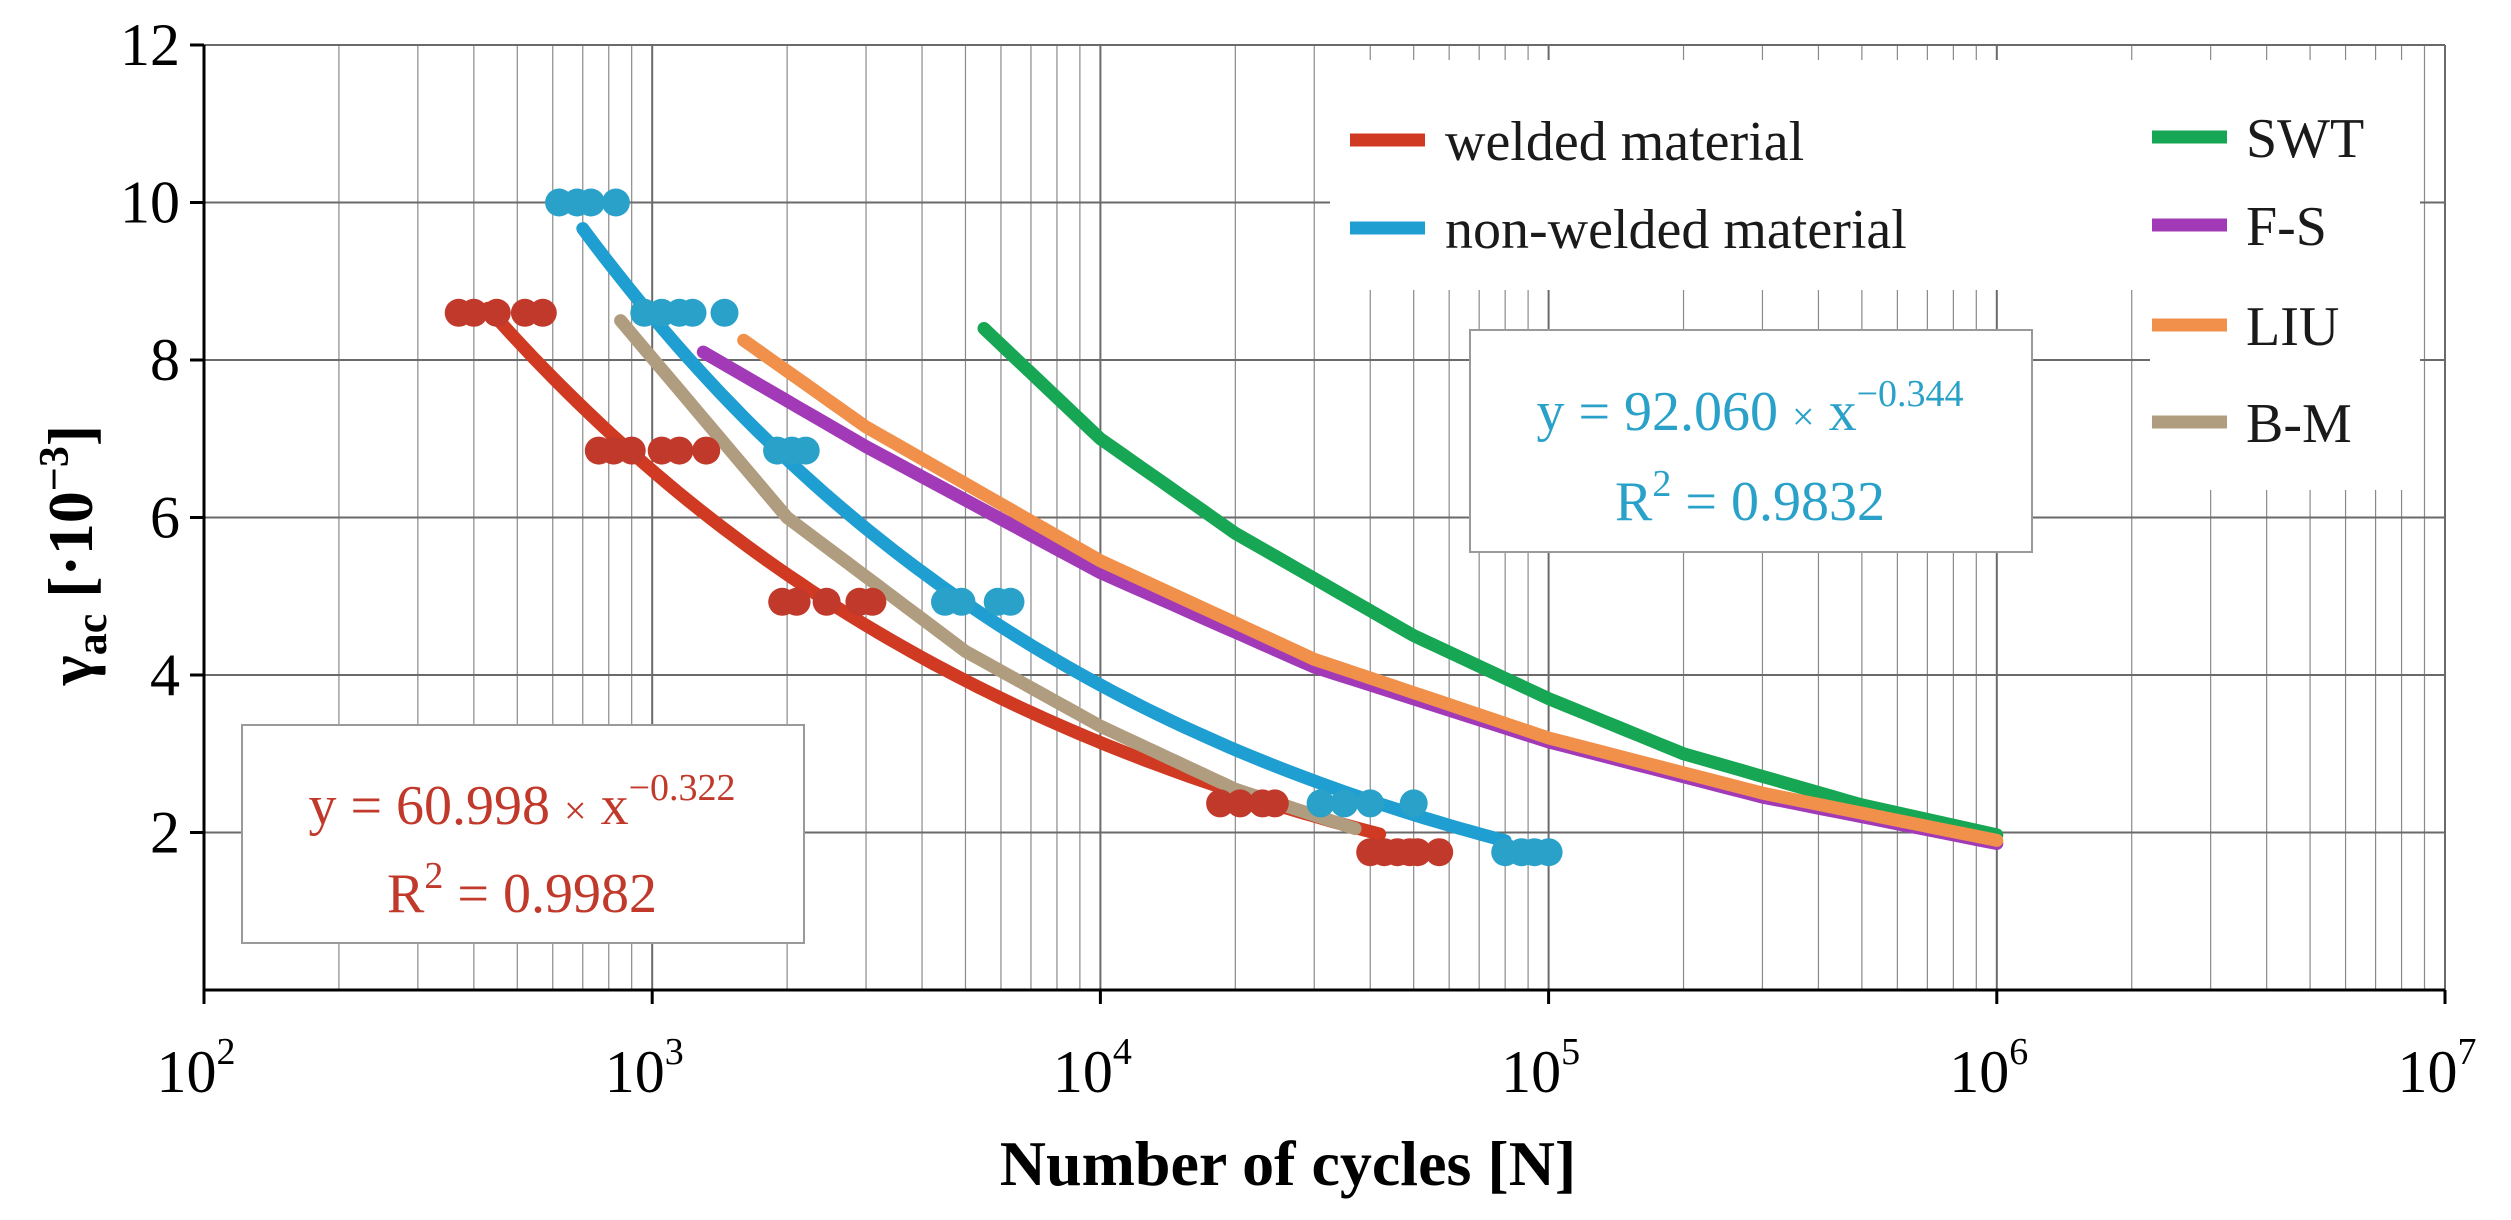 The height and width of the screenshot is (1220, 2511). What do you see at coordinates (55, 468) in the screenshot?
I see `y-axis-unit-exp: −3` at bounding box center [55, 468].